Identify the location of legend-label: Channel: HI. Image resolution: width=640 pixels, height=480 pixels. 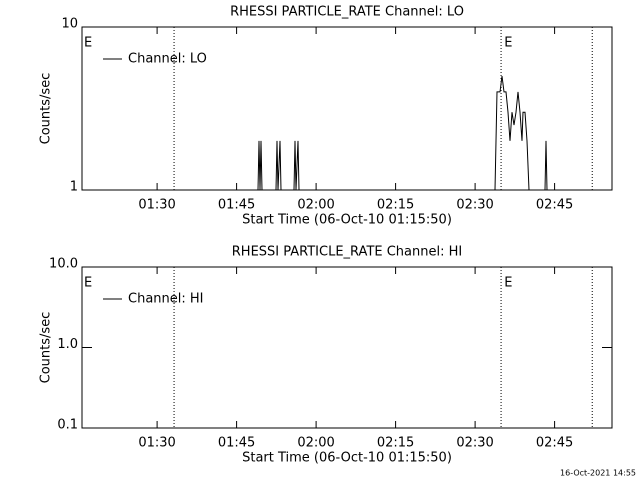
(166, 299).